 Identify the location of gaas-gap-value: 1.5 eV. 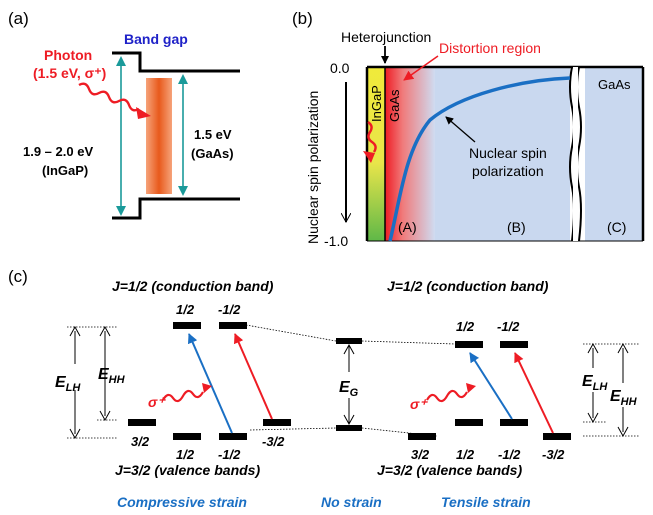
(213, 134).